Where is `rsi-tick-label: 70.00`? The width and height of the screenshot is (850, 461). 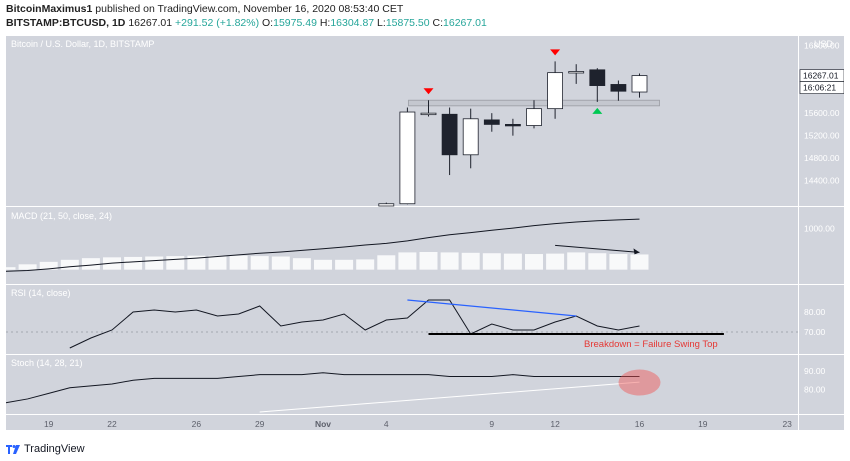 rsi-tick-label: 70.00 is located at coordinates (815, 332).